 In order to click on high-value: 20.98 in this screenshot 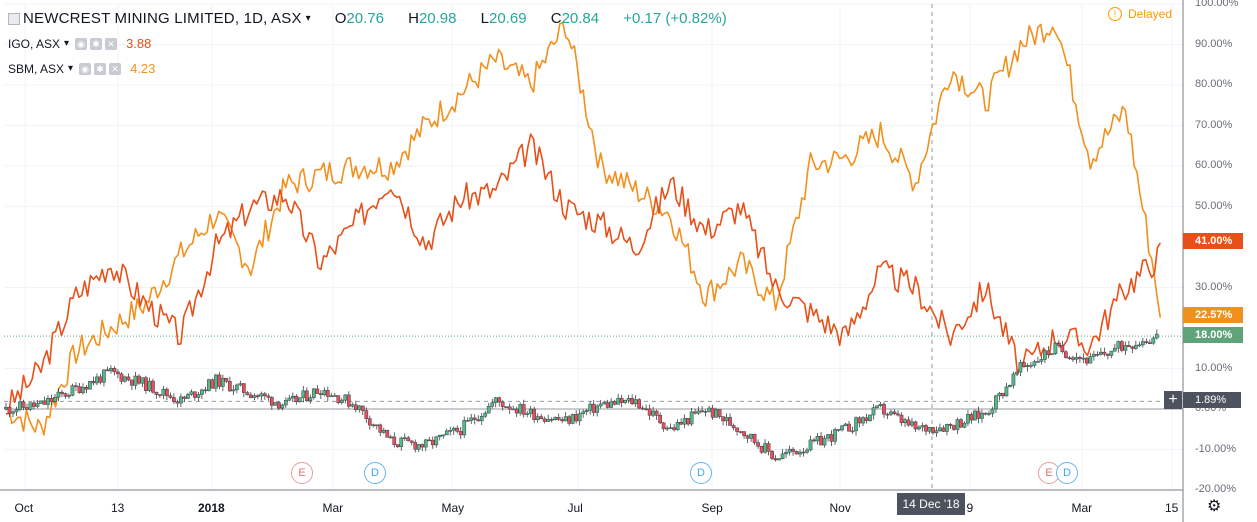, I will do `click(437, 18)`.